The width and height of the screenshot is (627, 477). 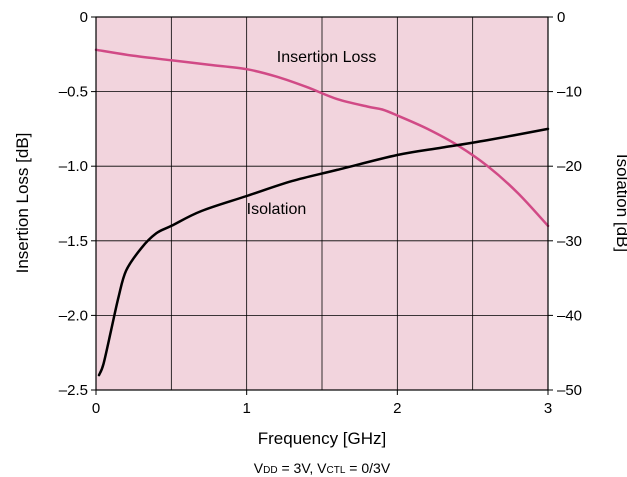 I want to click on x-tick-label: 0, so click(x=96, y=408).